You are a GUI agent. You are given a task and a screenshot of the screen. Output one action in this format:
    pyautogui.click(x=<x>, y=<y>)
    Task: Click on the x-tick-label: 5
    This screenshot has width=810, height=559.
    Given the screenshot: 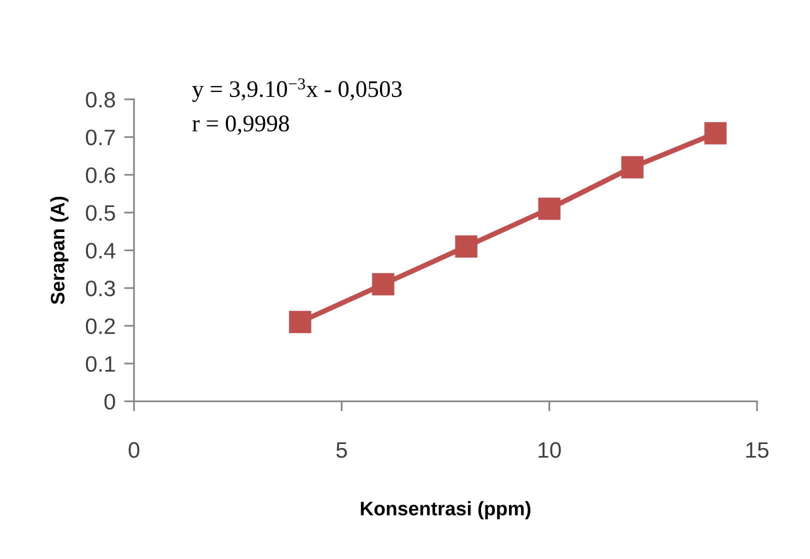 What is the action you would take?
    pyautogui.click(x=341, y=450)
    